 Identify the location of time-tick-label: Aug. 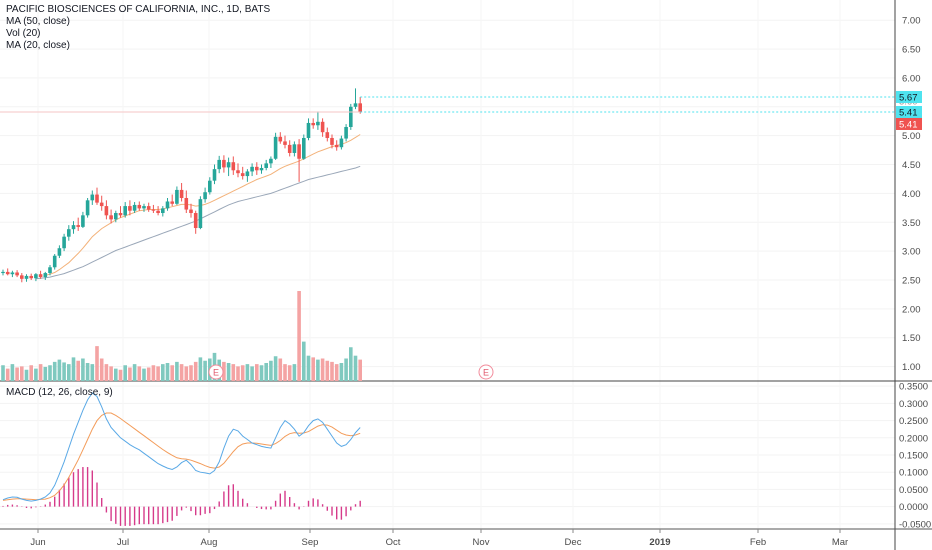
(209, 542).